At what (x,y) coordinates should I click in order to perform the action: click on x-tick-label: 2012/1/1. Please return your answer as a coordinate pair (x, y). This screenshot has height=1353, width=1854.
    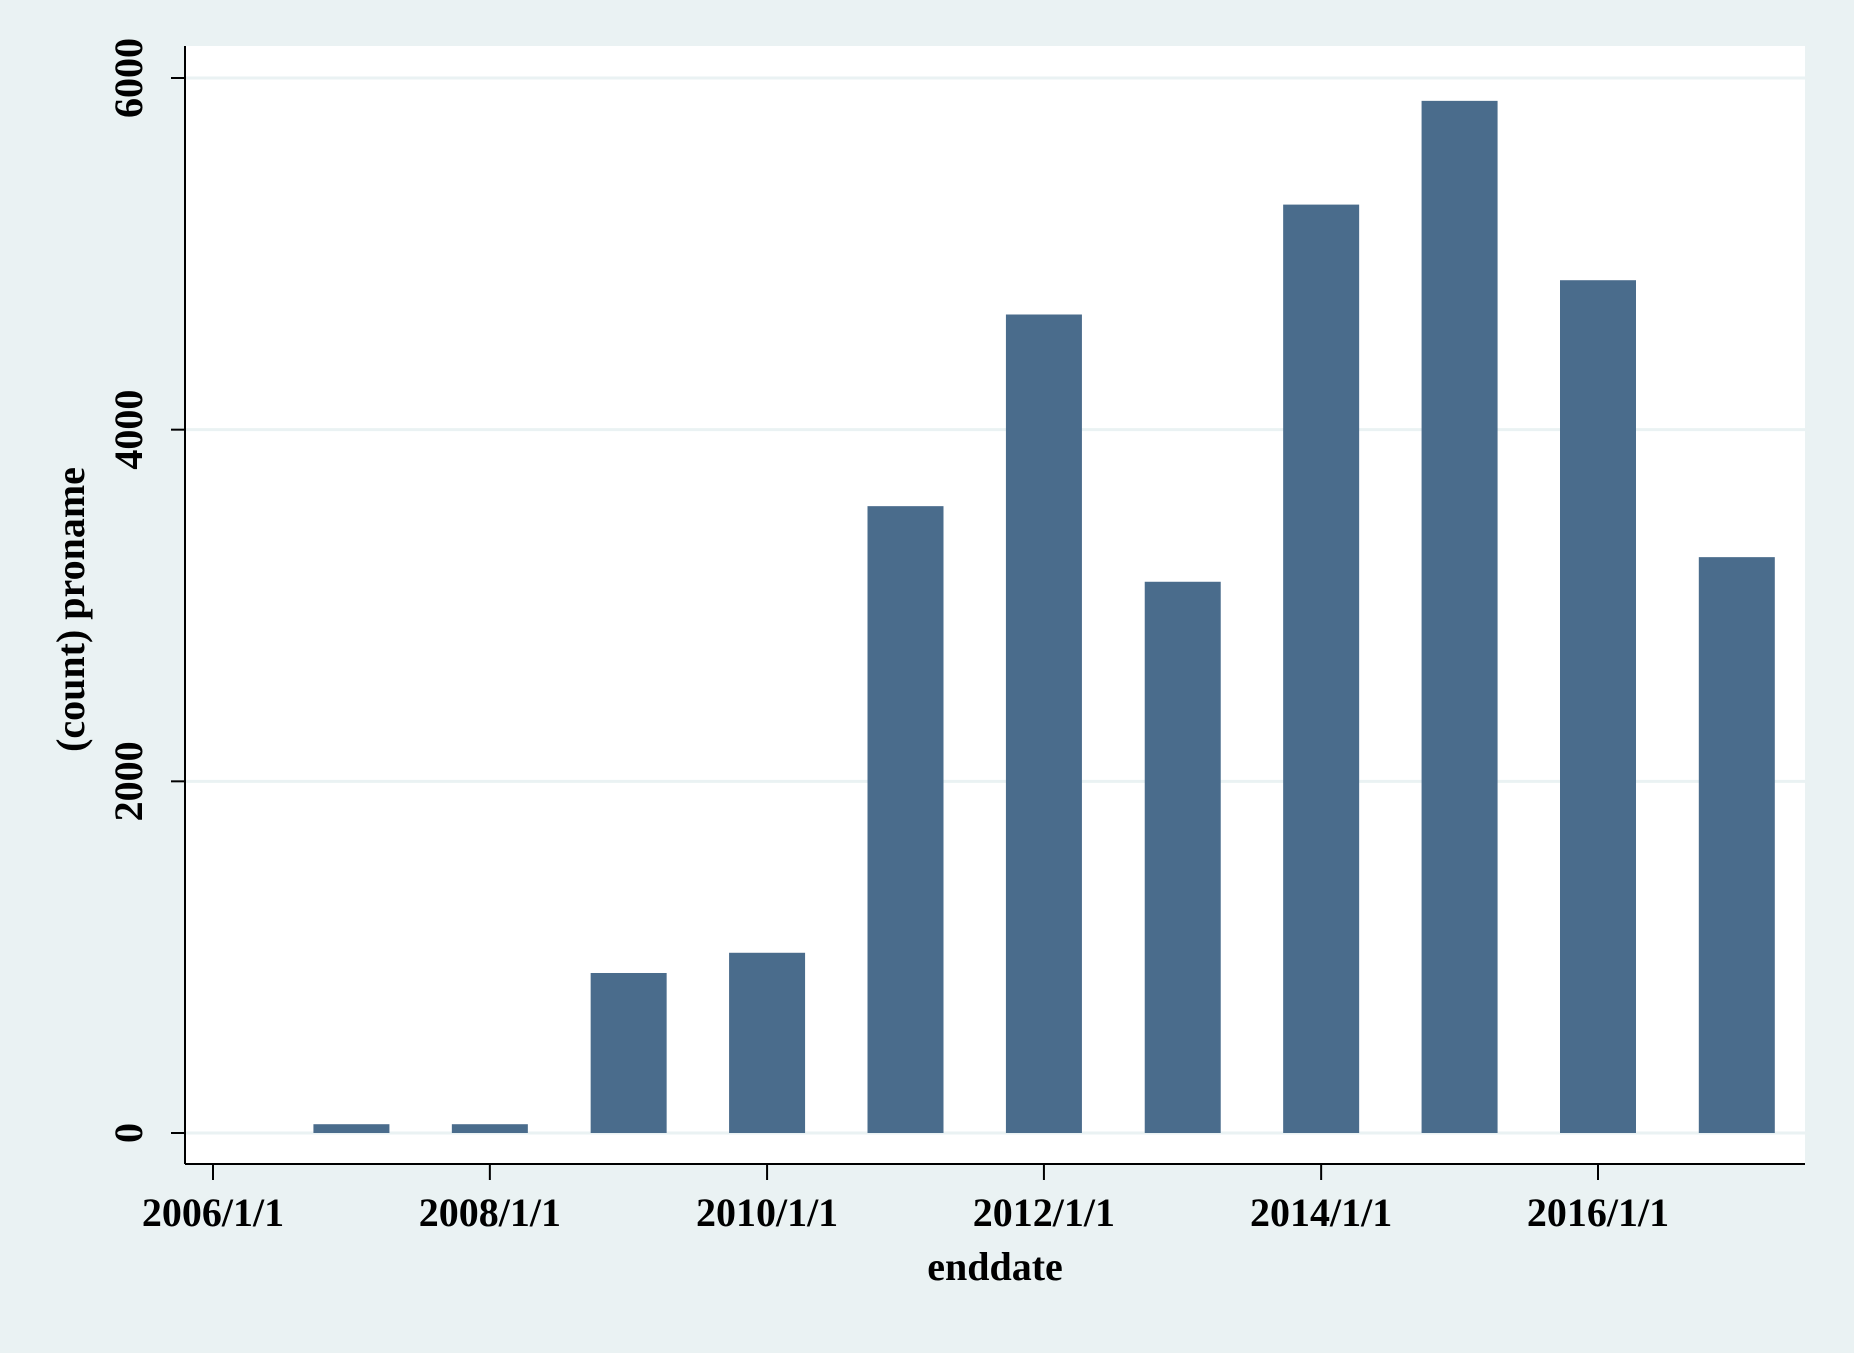
    Looking at the image, I should click on (1044, 1212).